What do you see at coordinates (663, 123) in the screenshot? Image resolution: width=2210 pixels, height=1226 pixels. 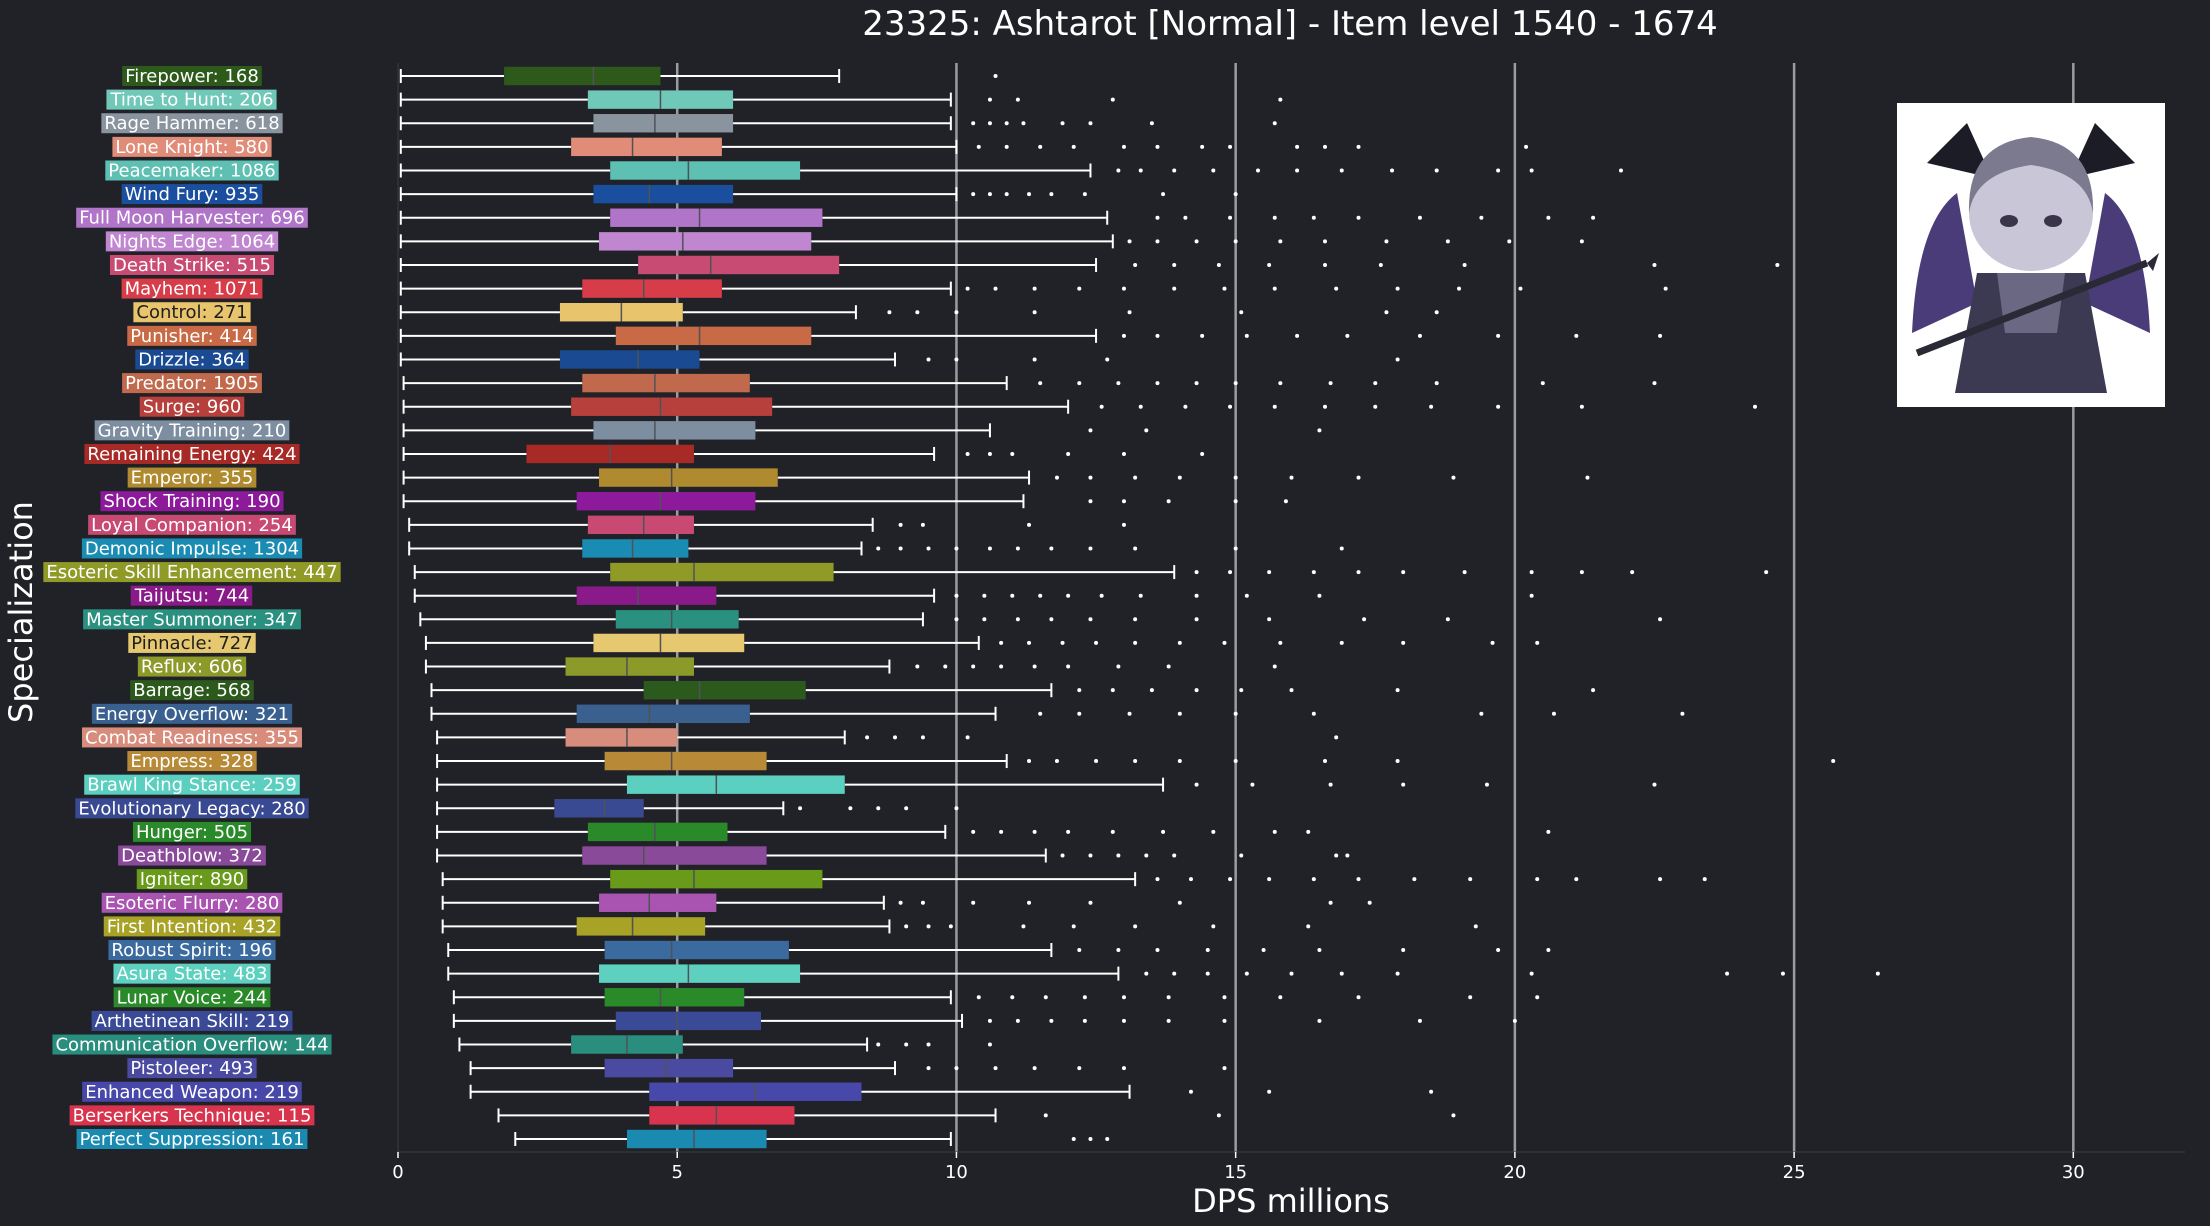 I see `box-rage-hammer` at bounding box center [663, 123].